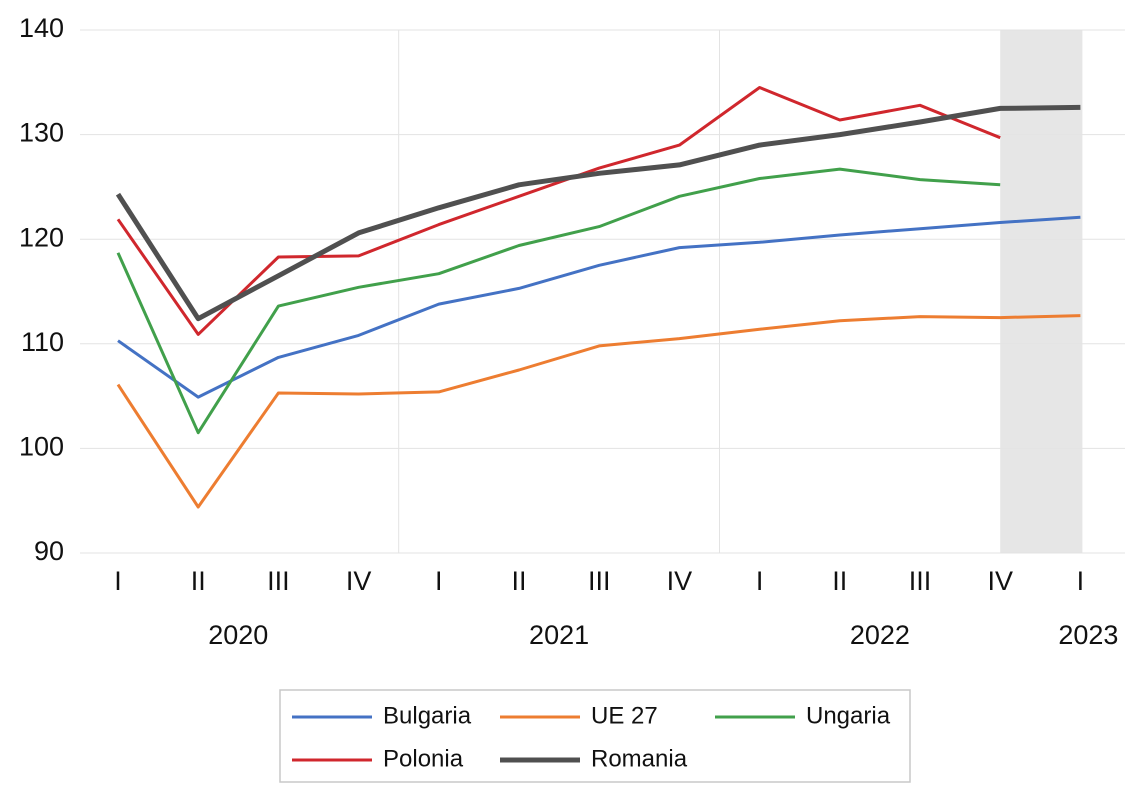  I want to click on legend-label: Bulgaria, so click(427, 715).